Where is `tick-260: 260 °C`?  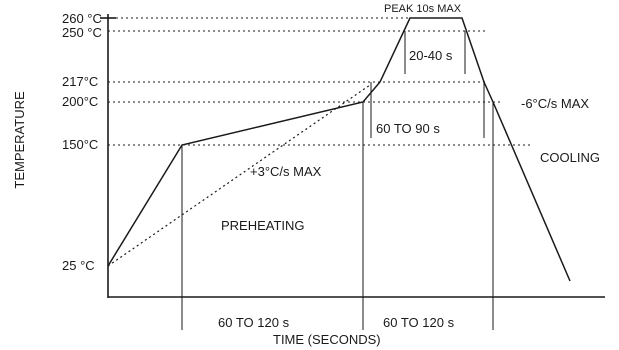
tick-260: 260 °C is located at coordinates (82, 18).